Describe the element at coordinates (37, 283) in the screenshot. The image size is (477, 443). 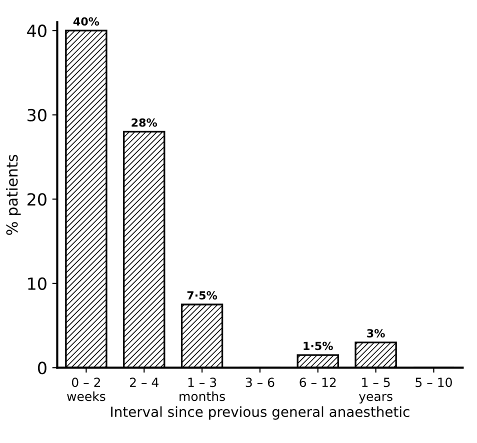
I see `y-tick-label: 10` at that location.